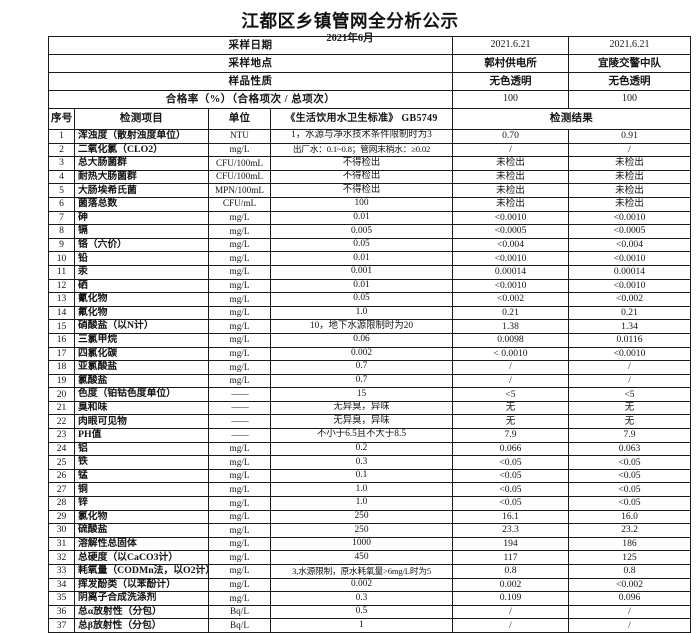 Image resolution: width=700 pixels, height=633 pixels. What do you see at coordinates (510, 177) in the screenshot?
I see `row-result1-4: 未检出` at bounding box center [510, 177].